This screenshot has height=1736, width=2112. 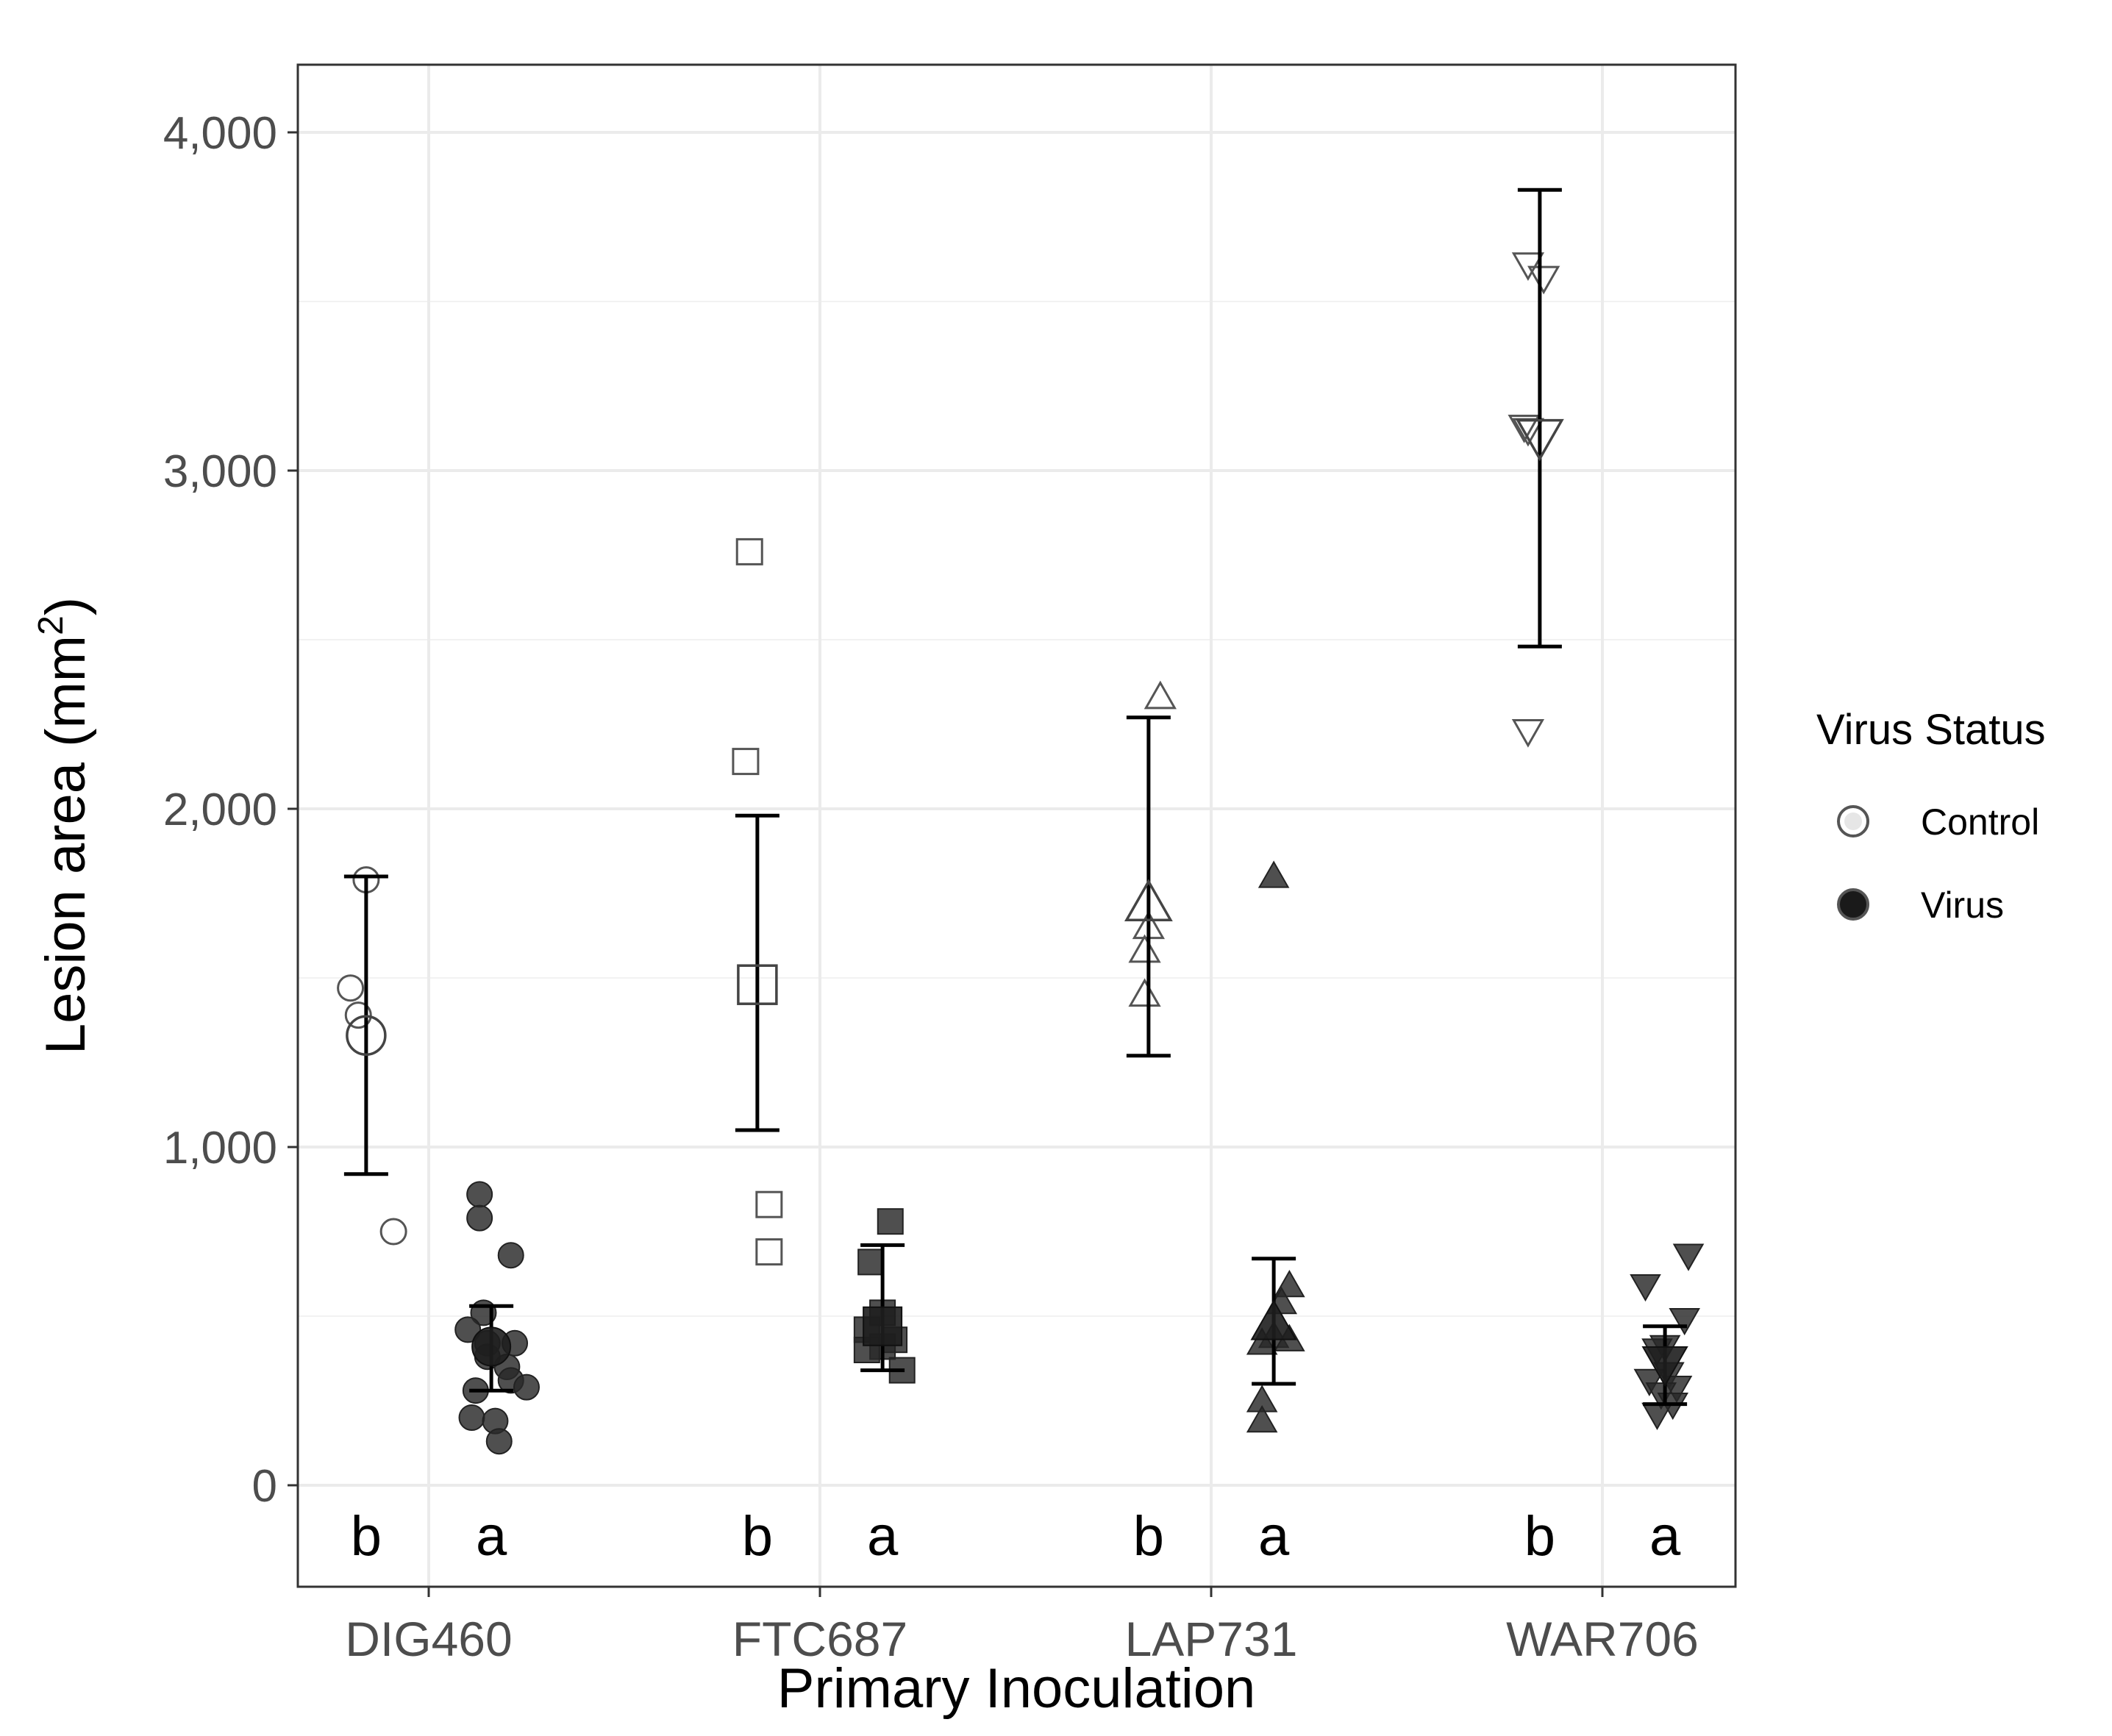 What do you see at coordinates (1920, 905) in the screenshot?
I see `legend-entry-virus: Virus` at bounding box center [1920, 905].